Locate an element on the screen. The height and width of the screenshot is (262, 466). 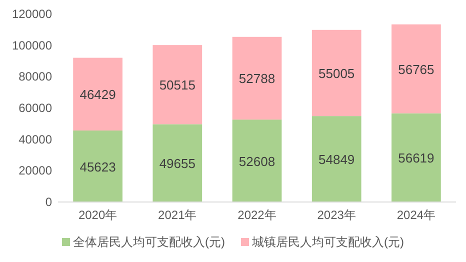
data-label: 45623 is located at coordinates (98, 166).